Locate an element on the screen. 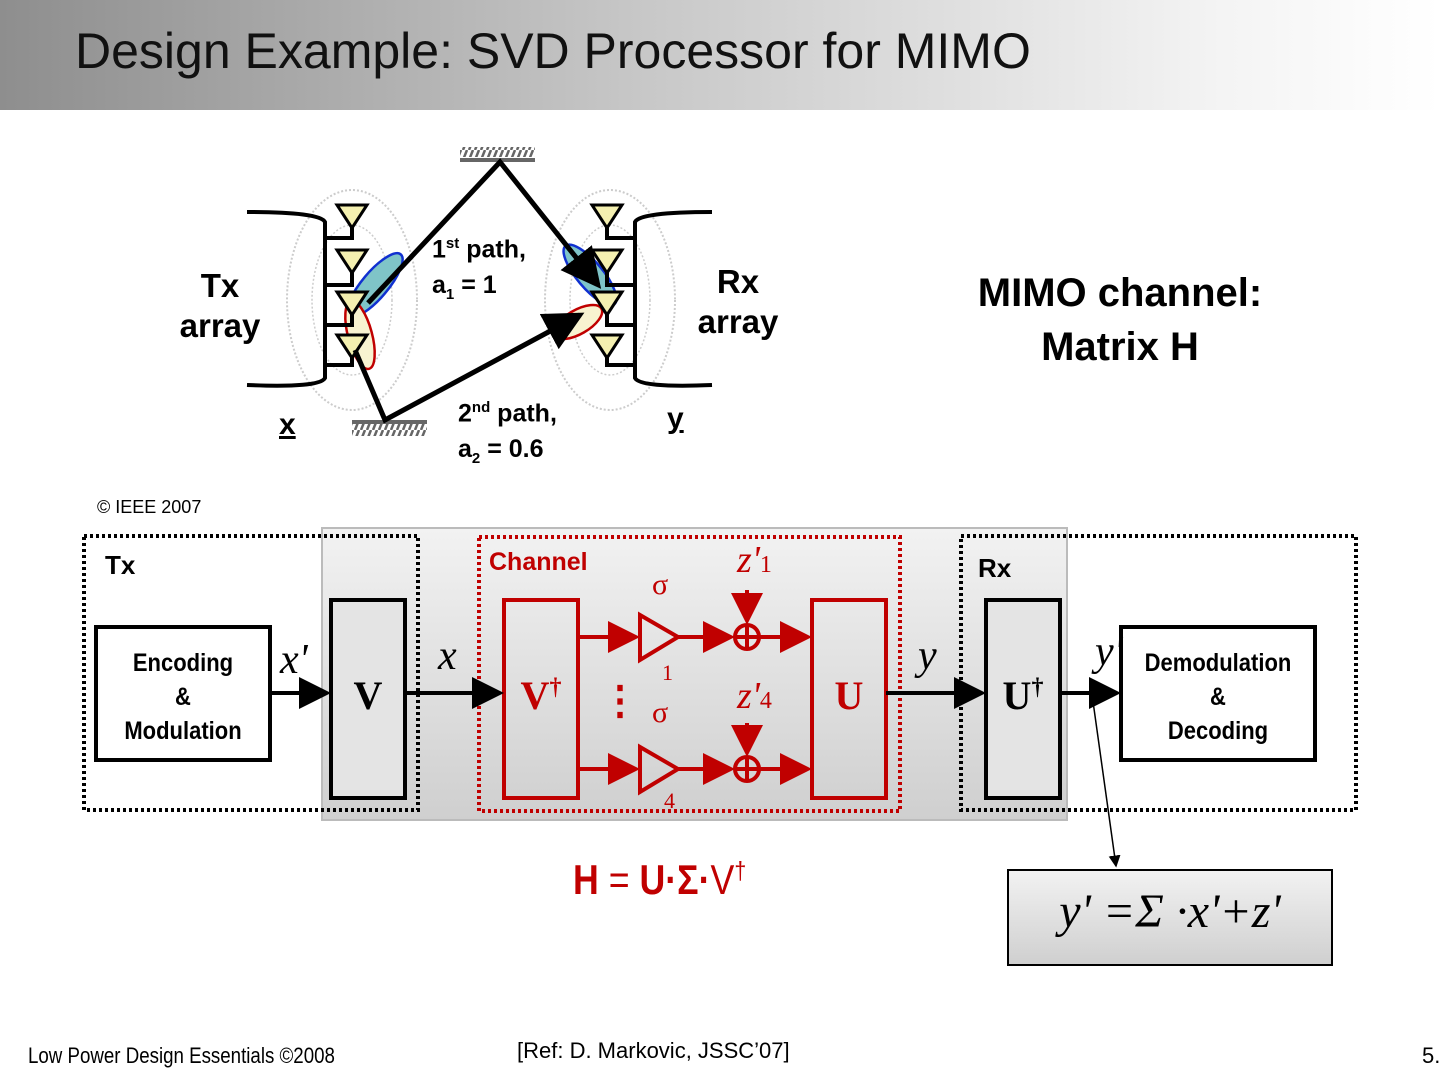  channel-region is located at coordinates (689, 674).